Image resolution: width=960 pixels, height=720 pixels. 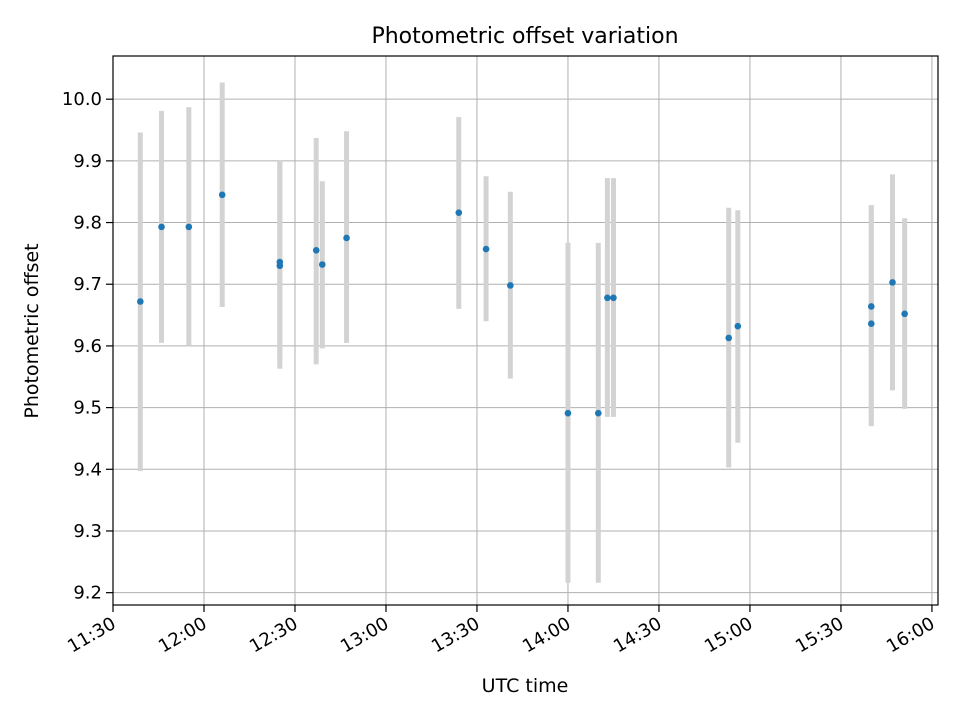 What do you see at coordinates (525, 686) in the screenshot?
I see `x-axis-label: UTC time` at bounding box center [525, 686].